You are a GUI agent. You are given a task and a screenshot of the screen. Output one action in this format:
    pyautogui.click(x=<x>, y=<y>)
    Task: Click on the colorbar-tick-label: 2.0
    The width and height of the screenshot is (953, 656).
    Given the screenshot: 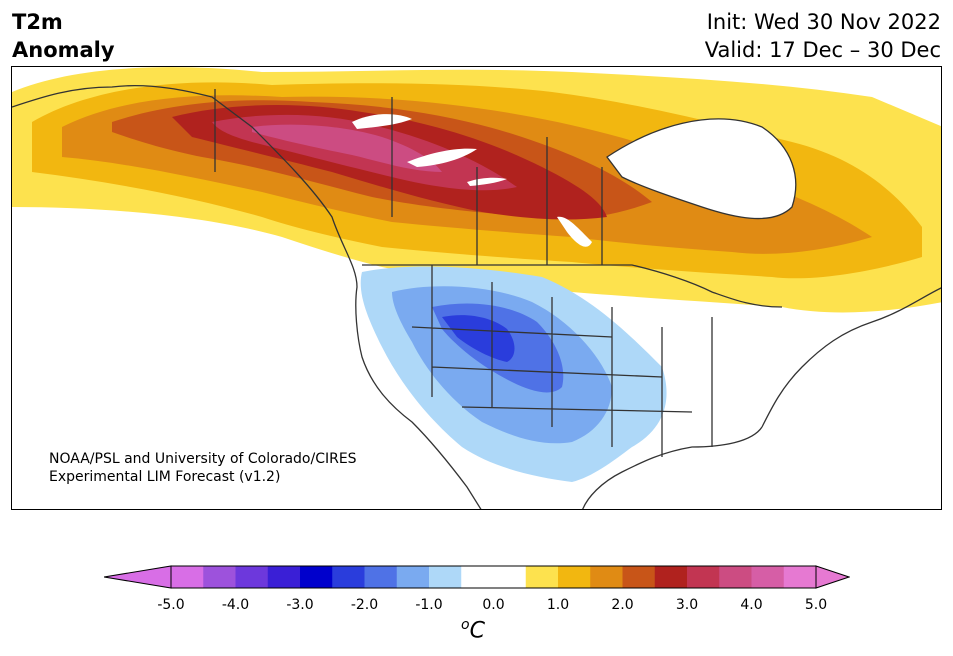 What is the action you would take?
    pyautogui.click(x=622, y=605)
    